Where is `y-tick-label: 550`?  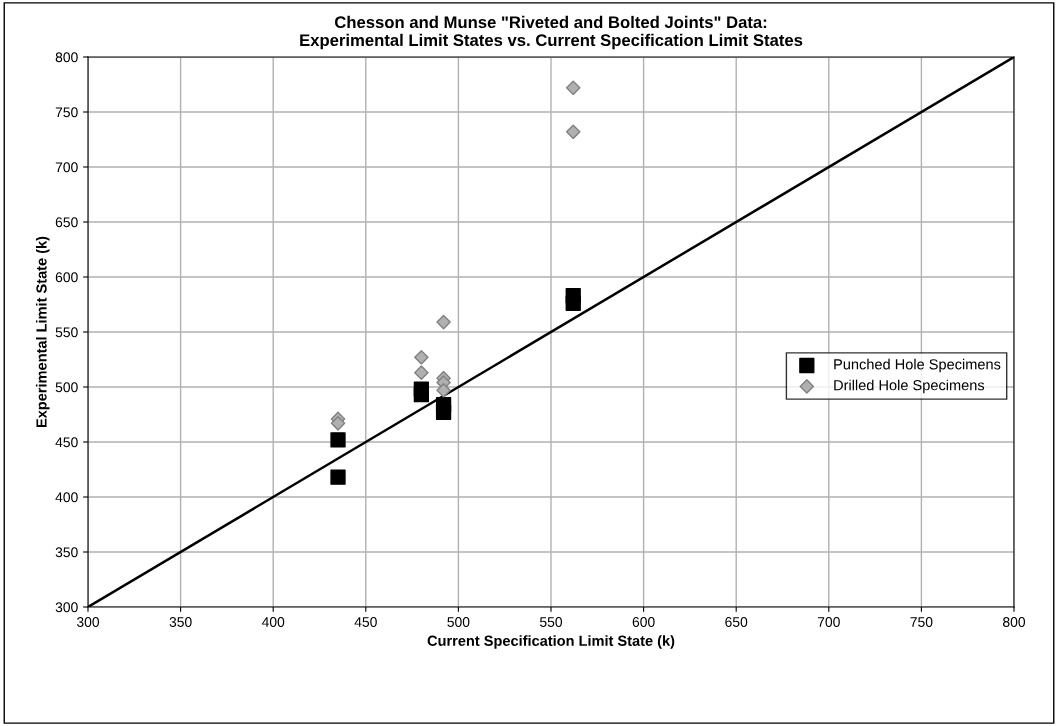 y-tick-label: 550 is located at coordinates (66, 332).